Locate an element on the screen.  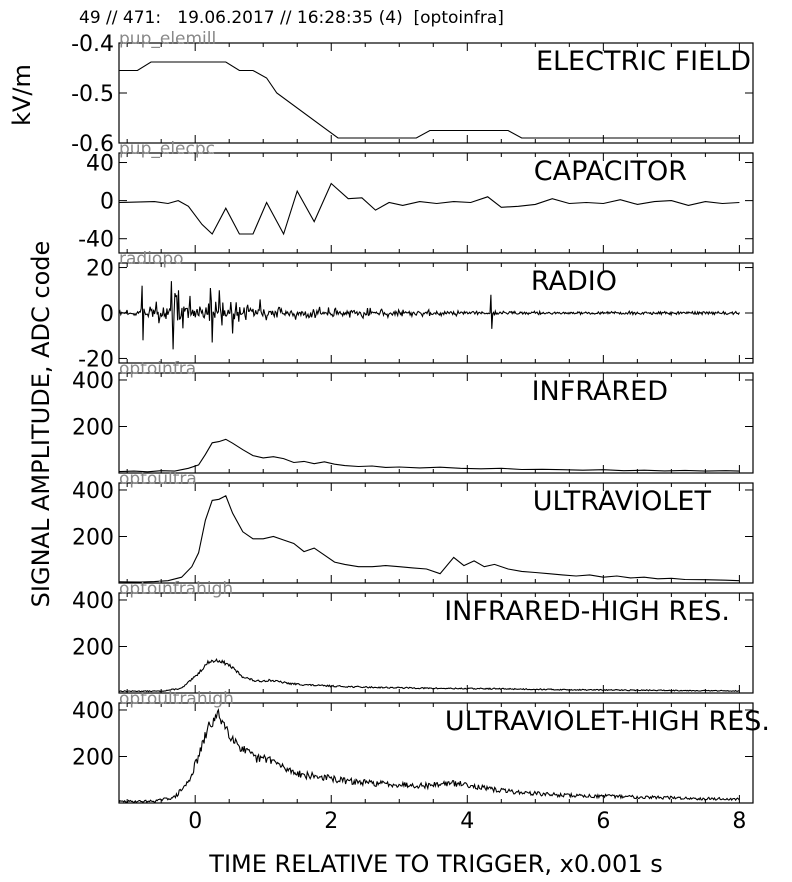
panel-radio: -20 0 20 radiopo RADIO is located at coordinates (416, 310).